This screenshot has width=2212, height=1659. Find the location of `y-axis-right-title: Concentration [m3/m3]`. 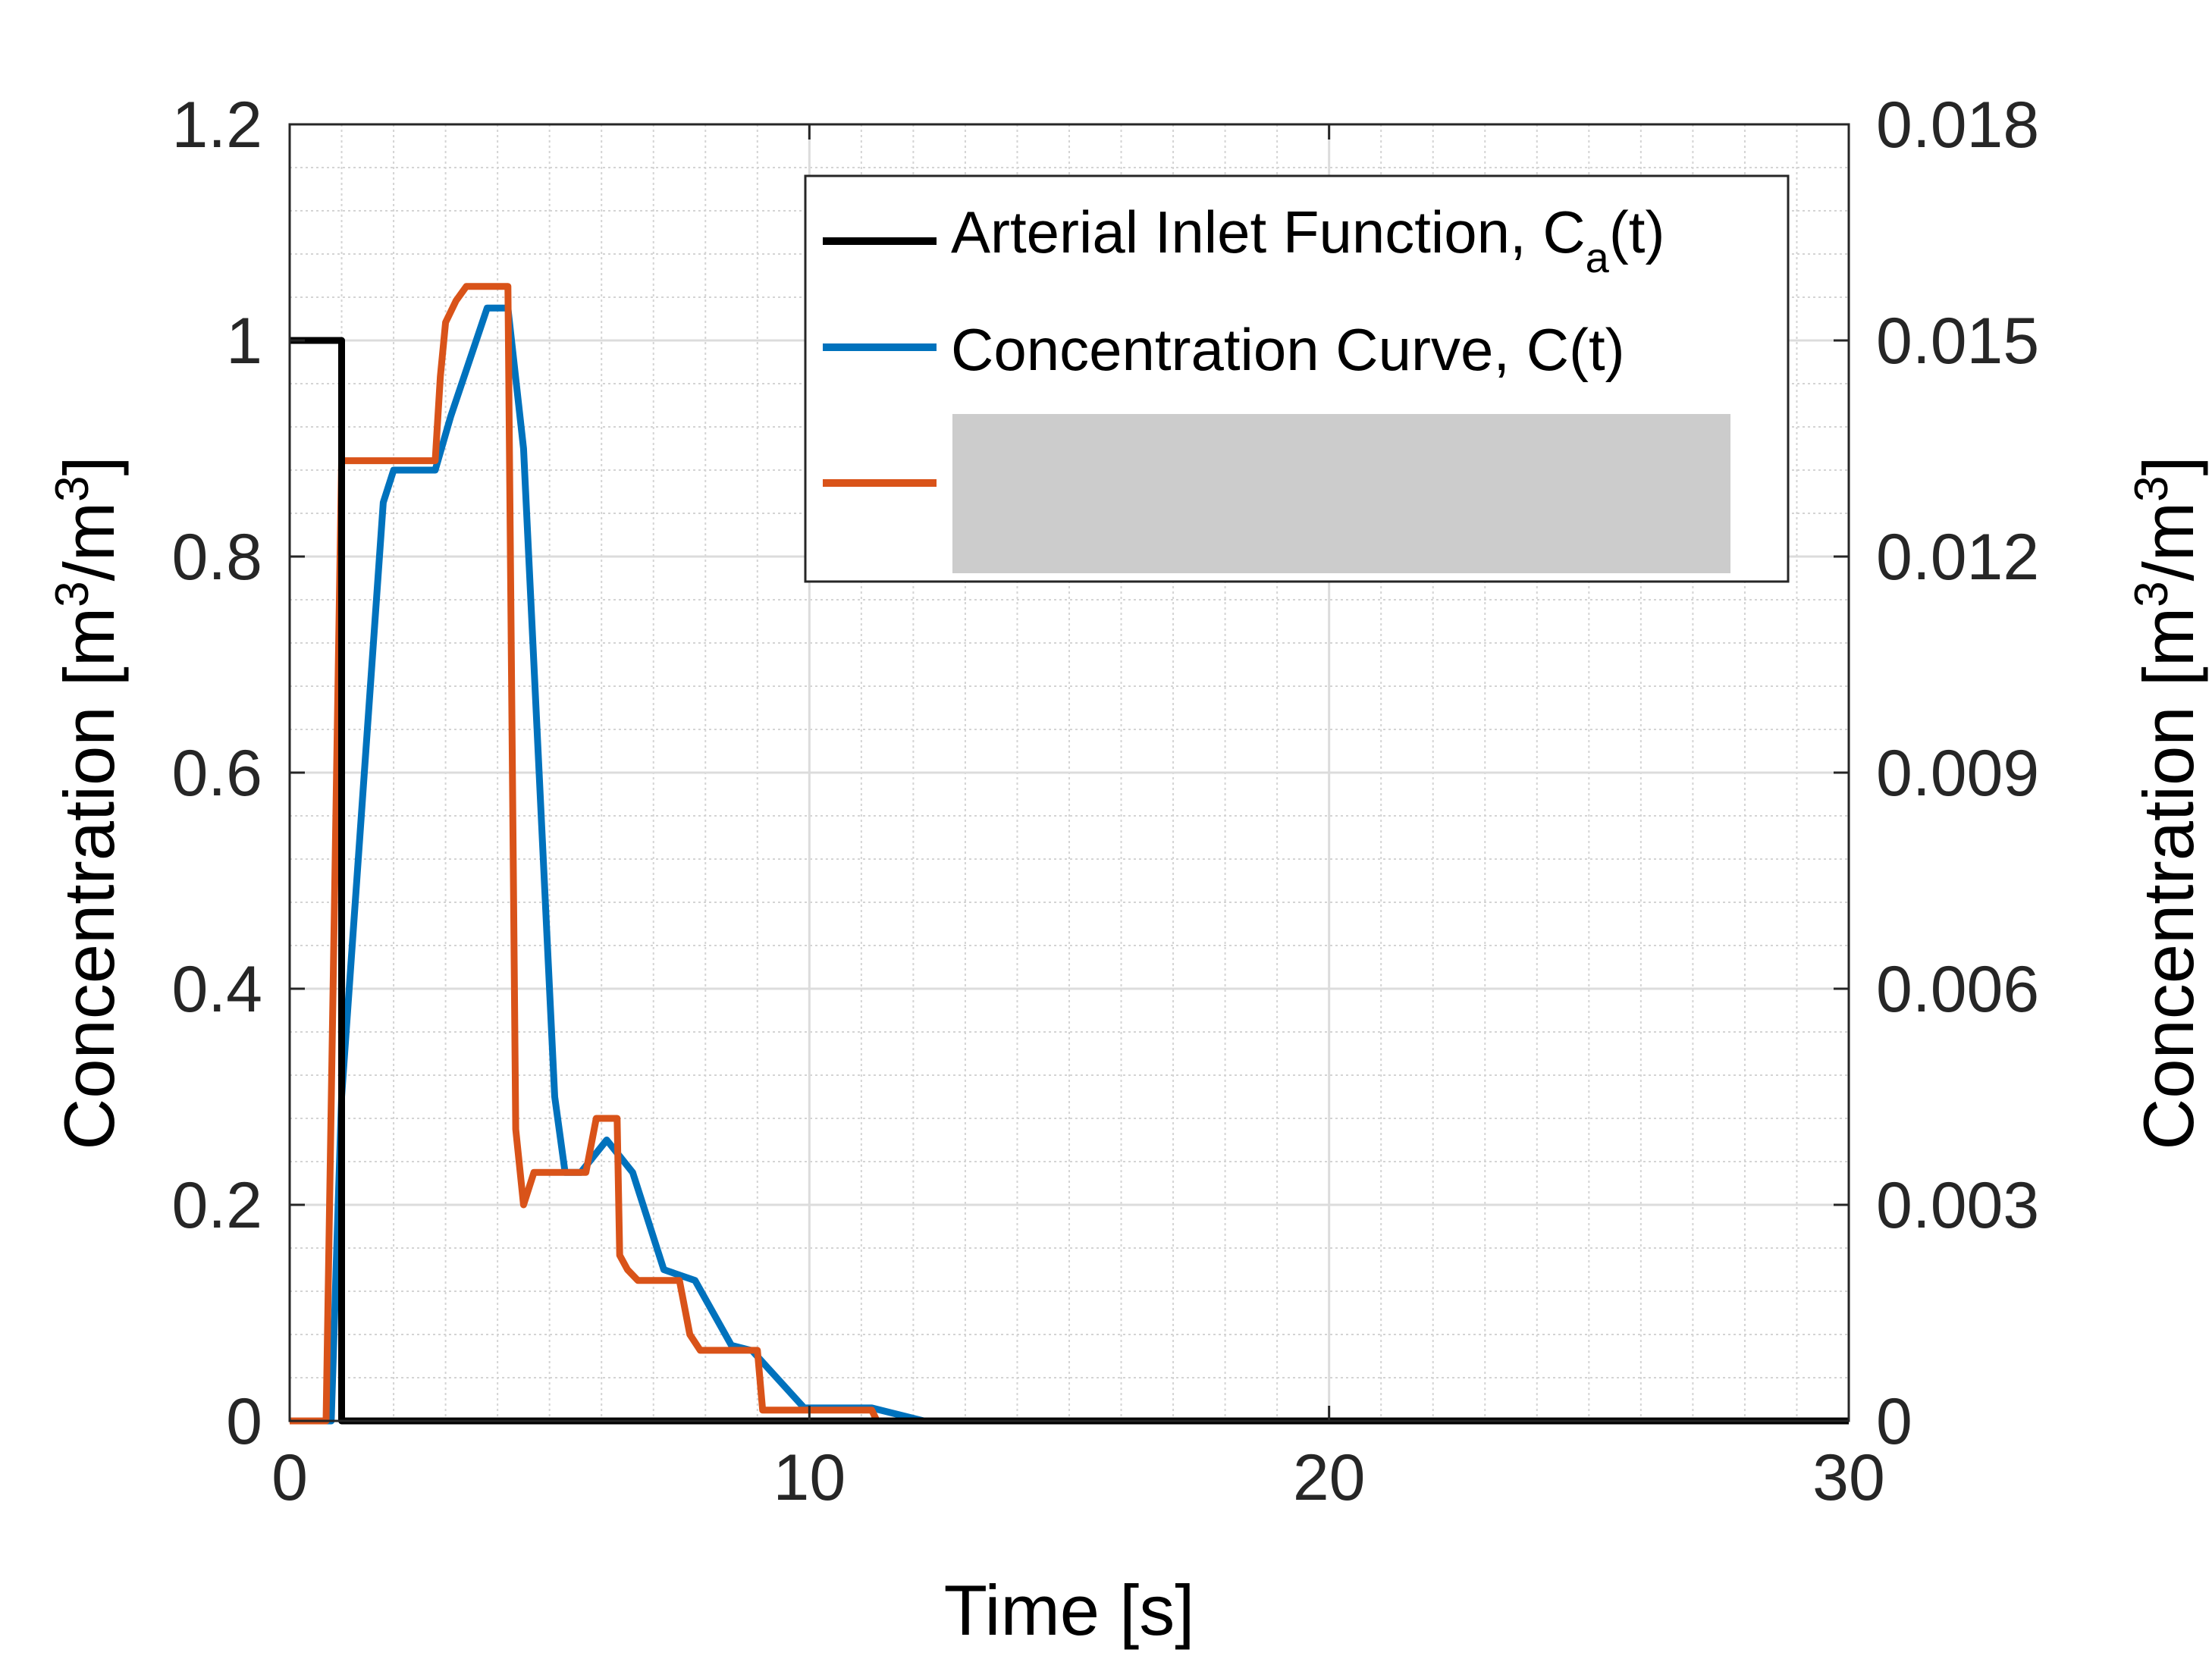

y-axis-right-title: Concentration [m3/m3] is located at coordinates (2167, 802).